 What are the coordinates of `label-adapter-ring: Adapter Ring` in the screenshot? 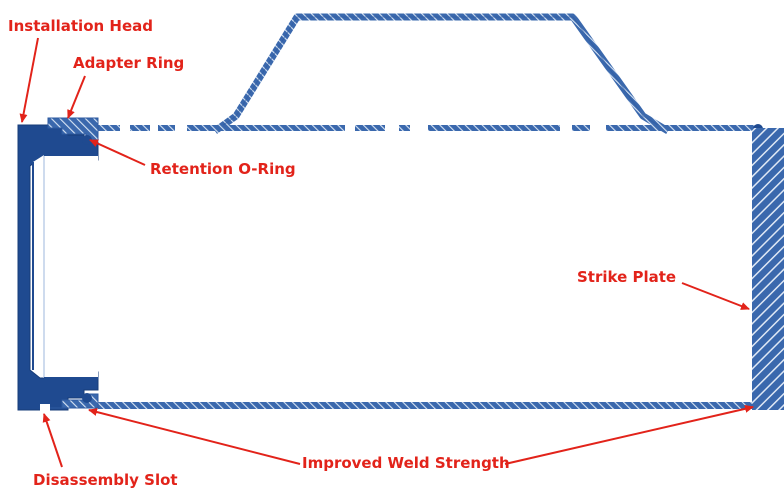 It's located at (129, 63).